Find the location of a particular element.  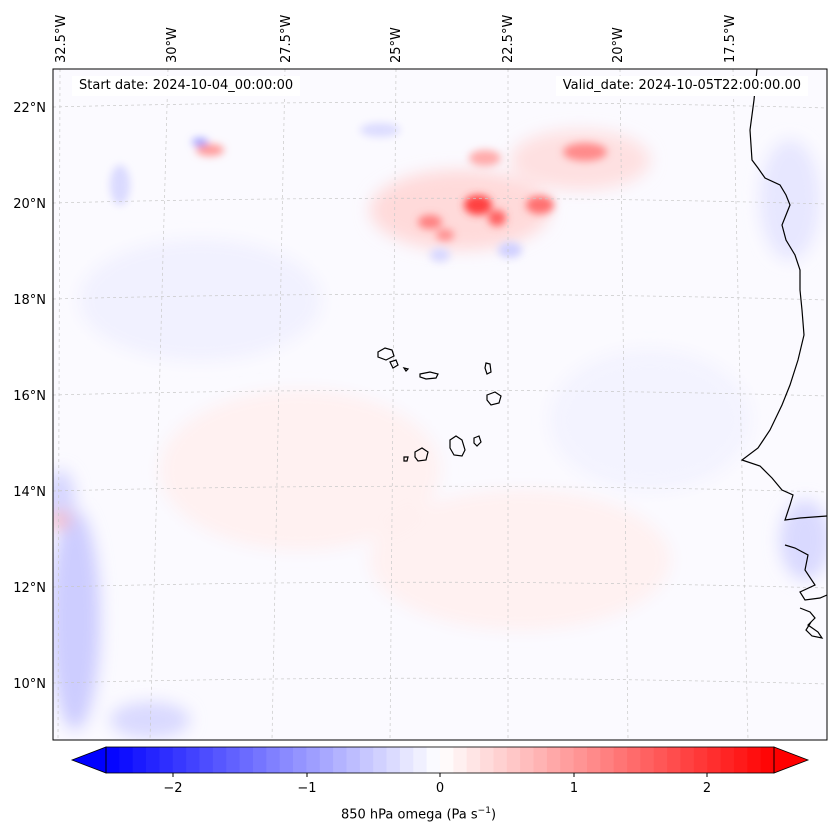

colorbar-tick-label: −2 is located at coordinates (172, 788).